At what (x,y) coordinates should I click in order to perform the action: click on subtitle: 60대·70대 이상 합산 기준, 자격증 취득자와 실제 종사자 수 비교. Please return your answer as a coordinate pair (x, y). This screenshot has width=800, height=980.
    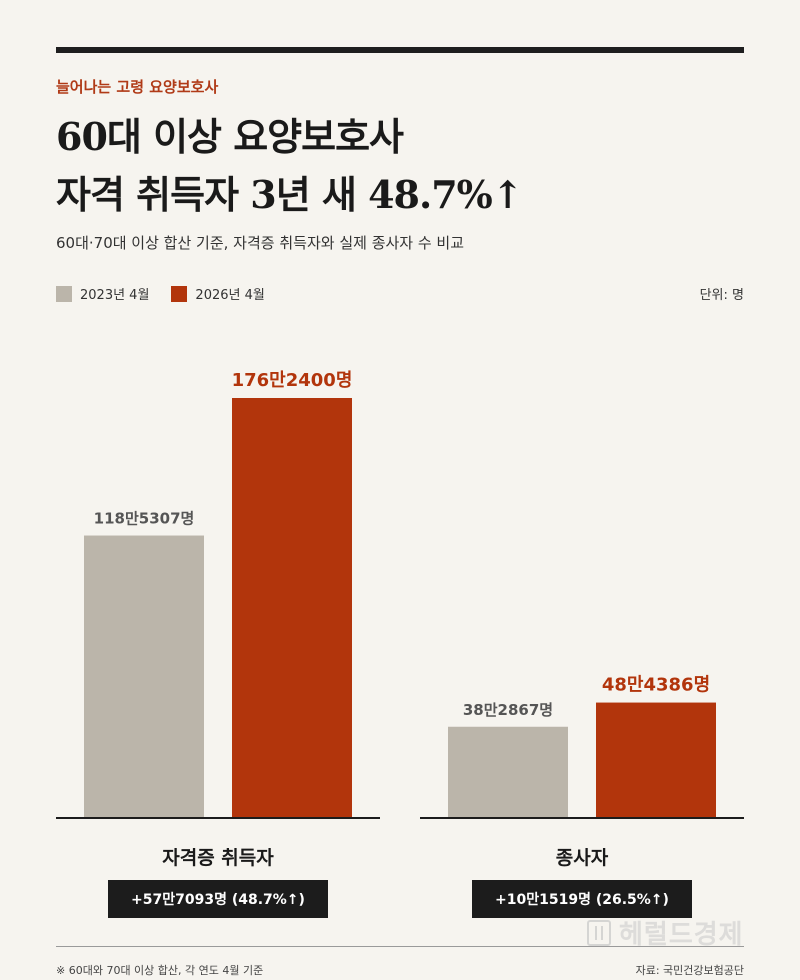
    Looking at the image, I should click on (260, 243).